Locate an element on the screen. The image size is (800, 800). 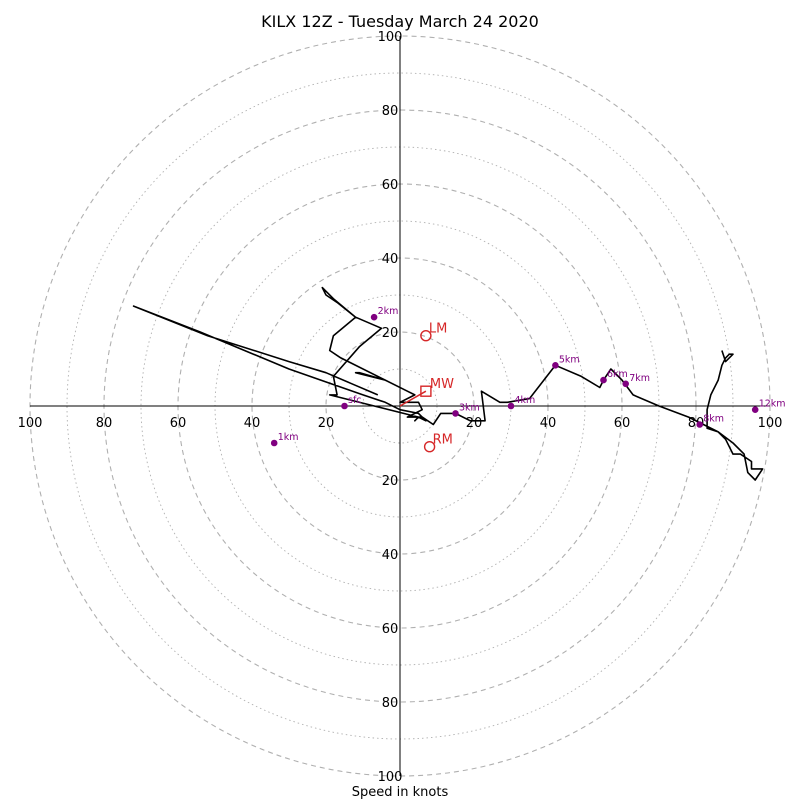
height-label-5km: 5km is located at coordinates (569, 359).